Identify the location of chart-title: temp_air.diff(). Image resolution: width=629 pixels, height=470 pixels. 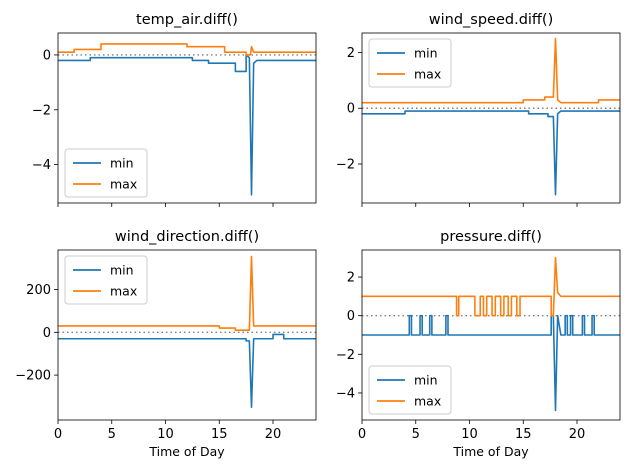
(187, 20).